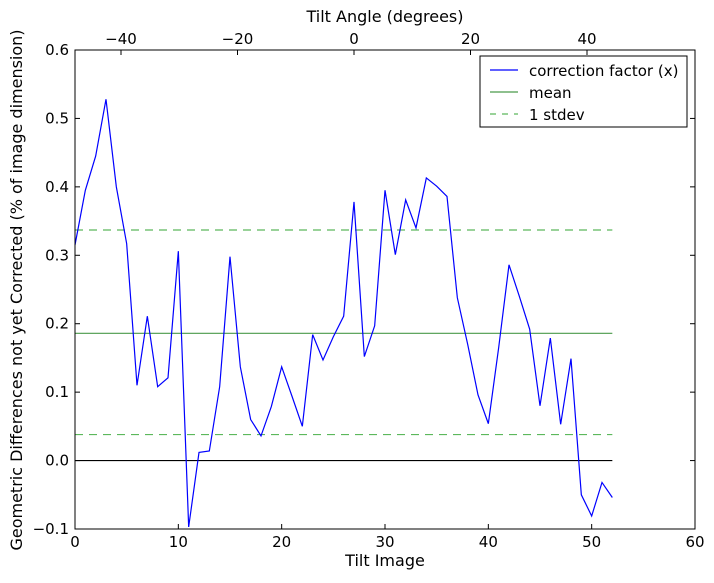 The width and height of the screenshot is (714, 583). What do you see at coordinates (603, 71) in the screenshot?
I see `legend-label-correction: correction factor (x)` at bounding box center [603, 71].